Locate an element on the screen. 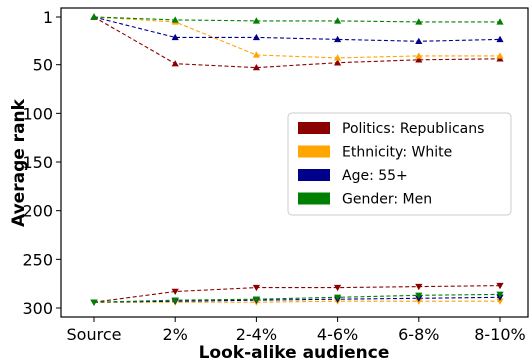 The width and height of the screenshot is (532, 362). legend-frame is located at coordinates (399, 164).